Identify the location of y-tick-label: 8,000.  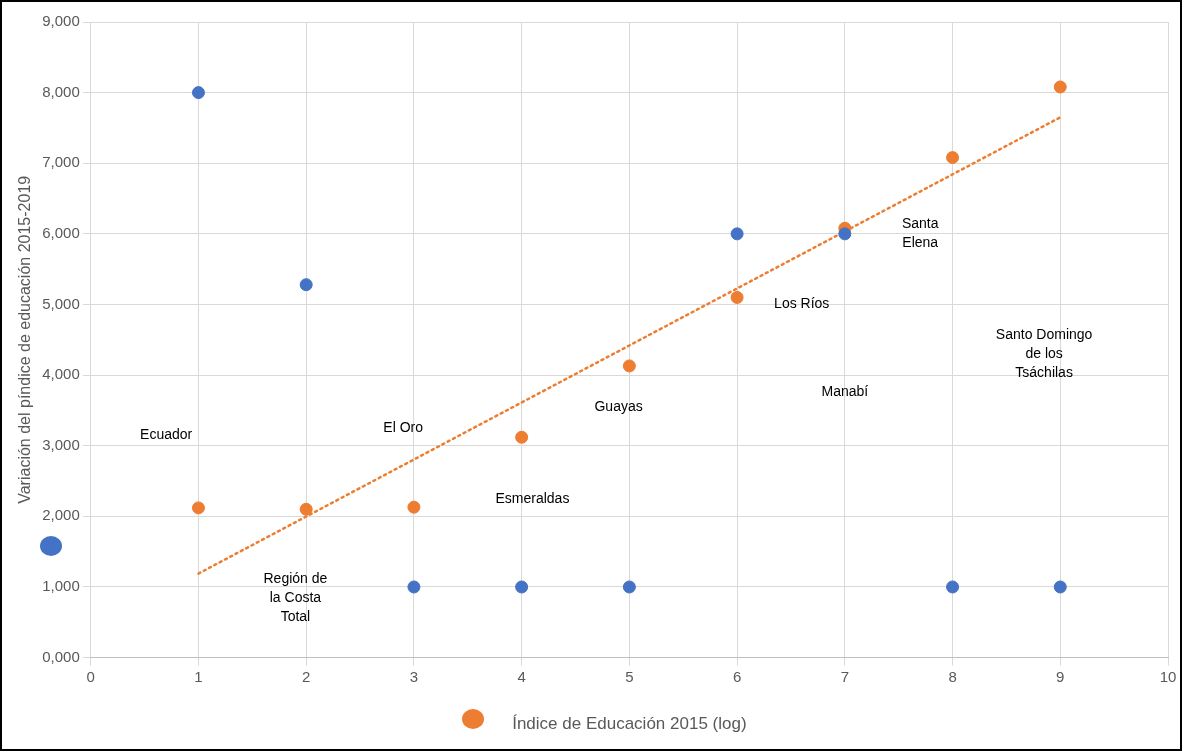
(61, 91).